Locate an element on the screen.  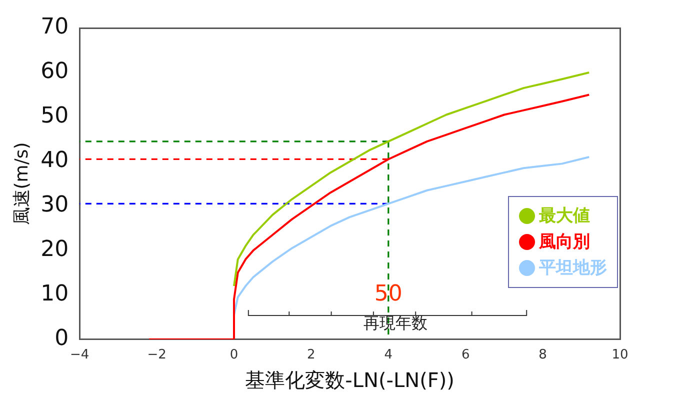
legend-label: 風向別 is located at coordinates (564, 242).